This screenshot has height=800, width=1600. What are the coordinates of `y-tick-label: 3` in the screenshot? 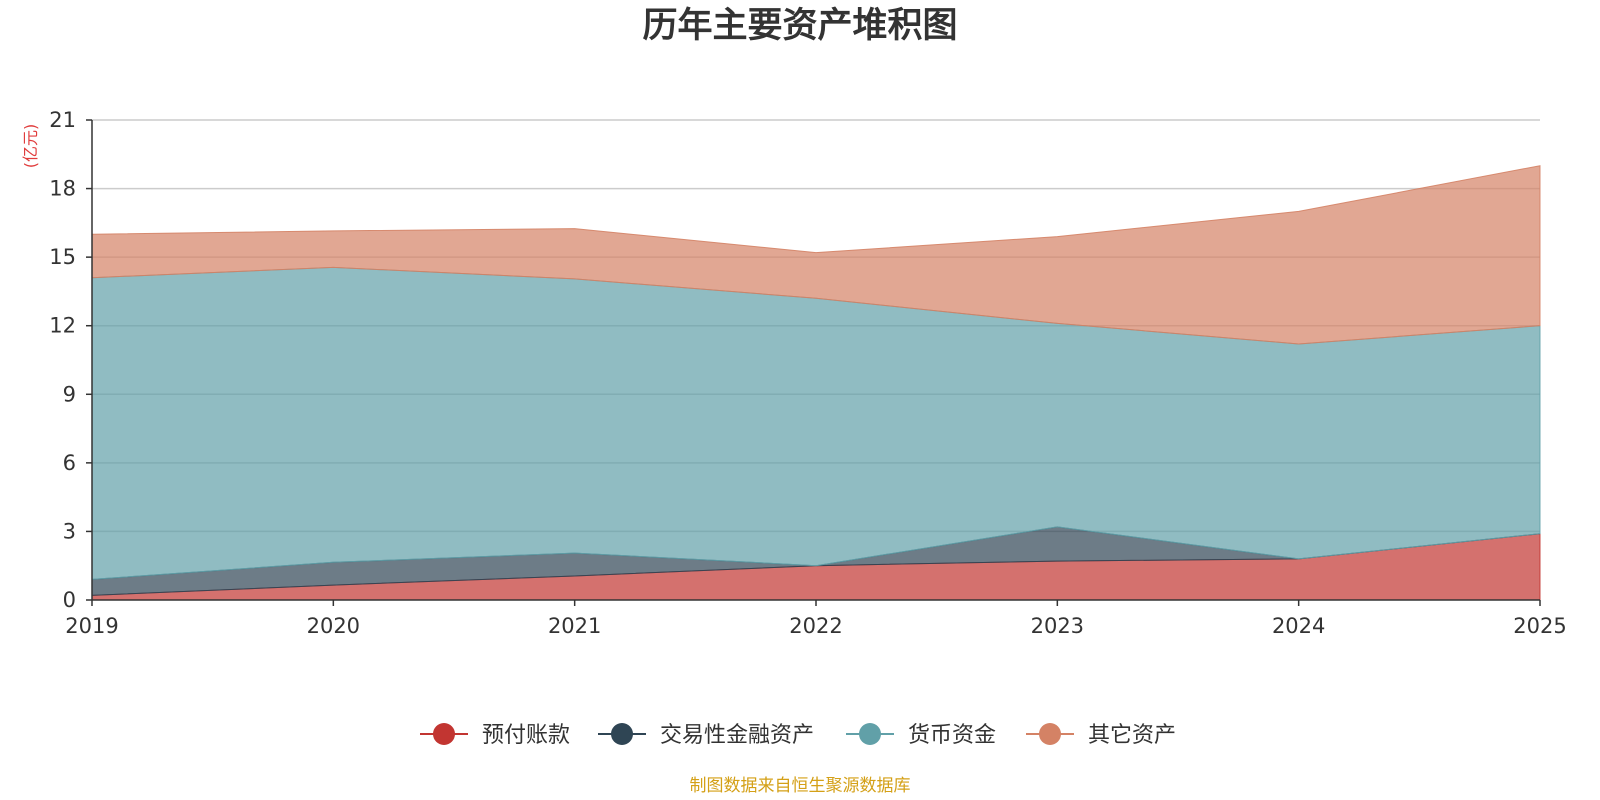 It's located at (69, 531).